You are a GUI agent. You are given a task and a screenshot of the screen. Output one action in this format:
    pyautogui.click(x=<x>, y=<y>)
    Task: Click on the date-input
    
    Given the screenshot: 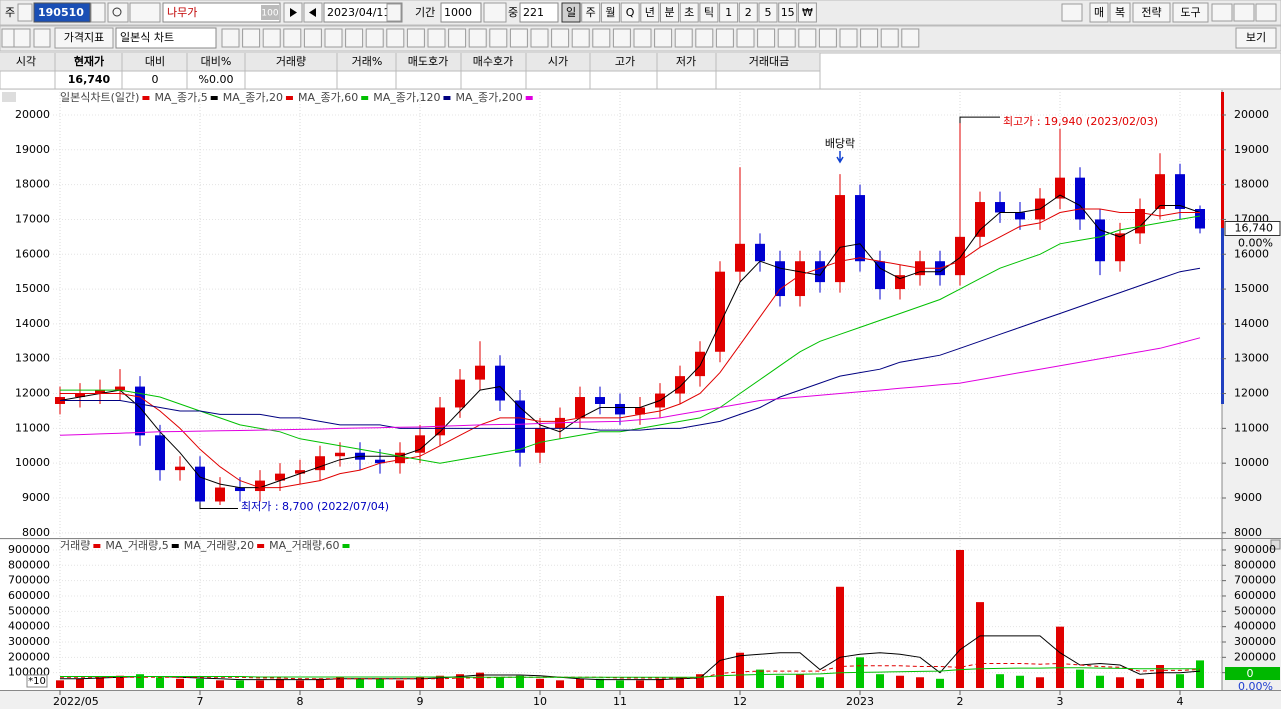 What is the action you would take?
    pyautogui.click(x=363, y=12)
    